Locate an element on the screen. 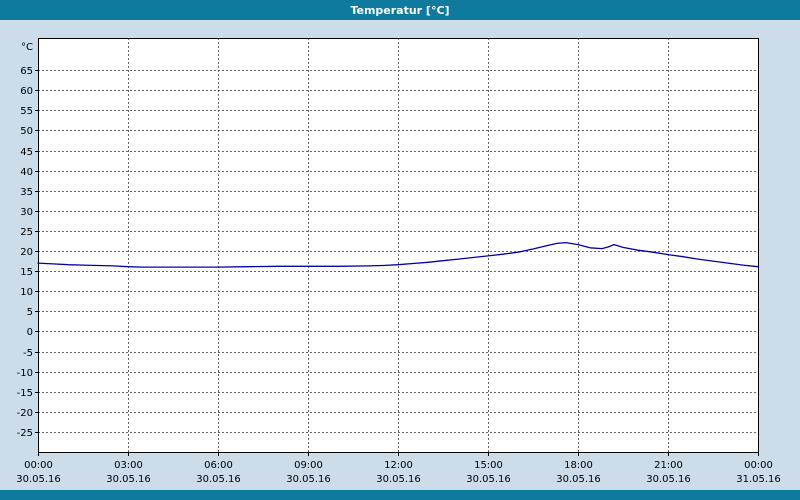  x-tick-time-label: 21:00 is located at coordinates (668, 465).